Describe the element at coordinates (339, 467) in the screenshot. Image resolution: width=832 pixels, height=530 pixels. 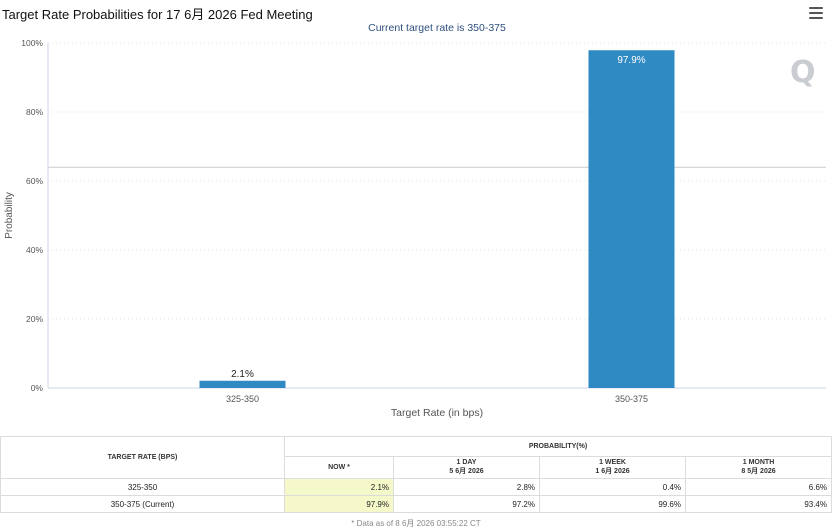
I see `col-now: NOW *` at that location.